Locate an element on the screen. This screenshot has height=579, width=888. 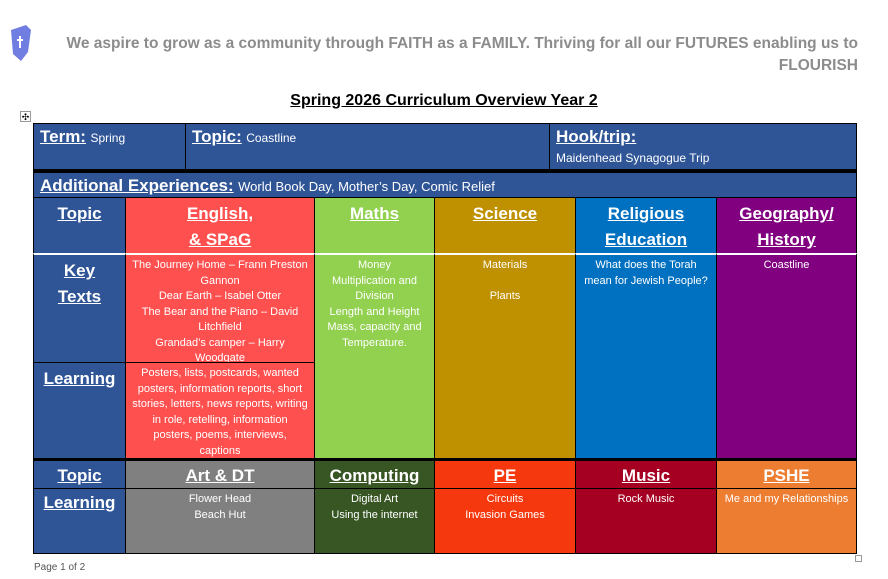
row-label-key-texts: Key Texts is located at coordinates (79, 308).